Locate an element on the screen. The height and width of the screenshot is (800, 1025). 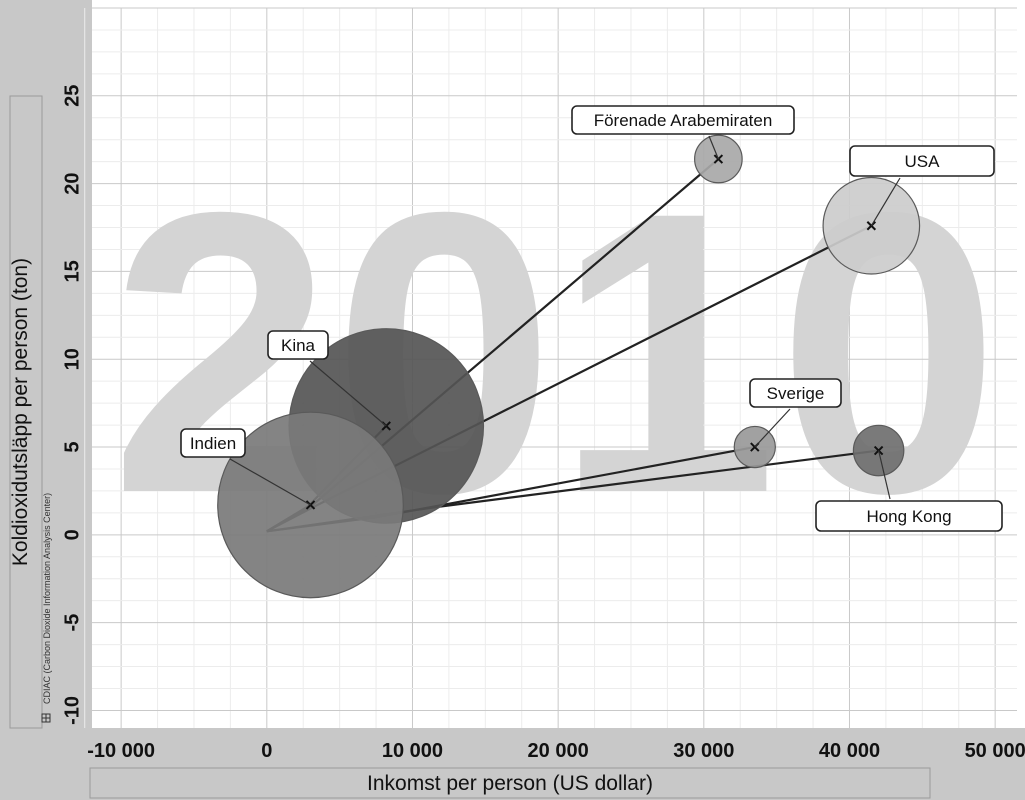
y-tick-label: 0 is located at coordinates (72, 534).